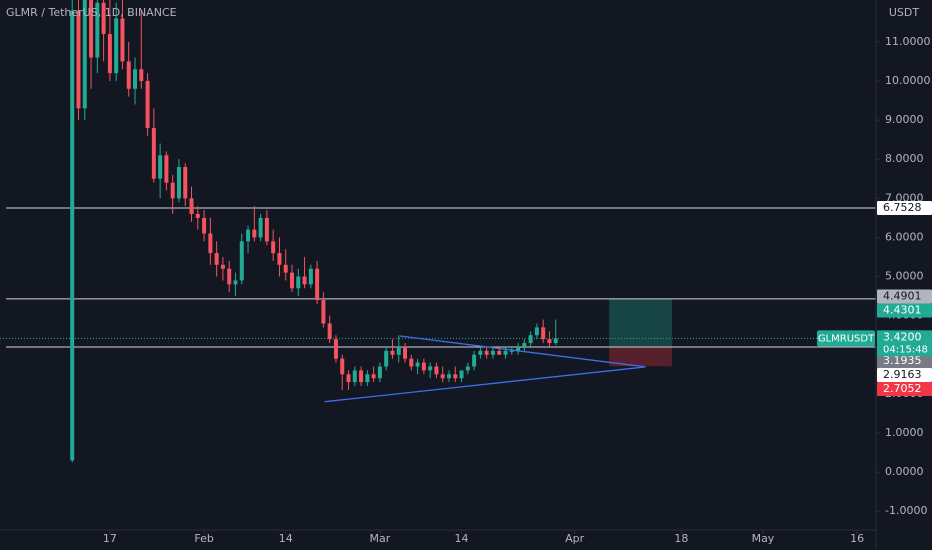 This screenshot has height=550, width=932. Describe the element at coordinates (640, 323) in the screenshot. I see `position-target-zone` at that location.